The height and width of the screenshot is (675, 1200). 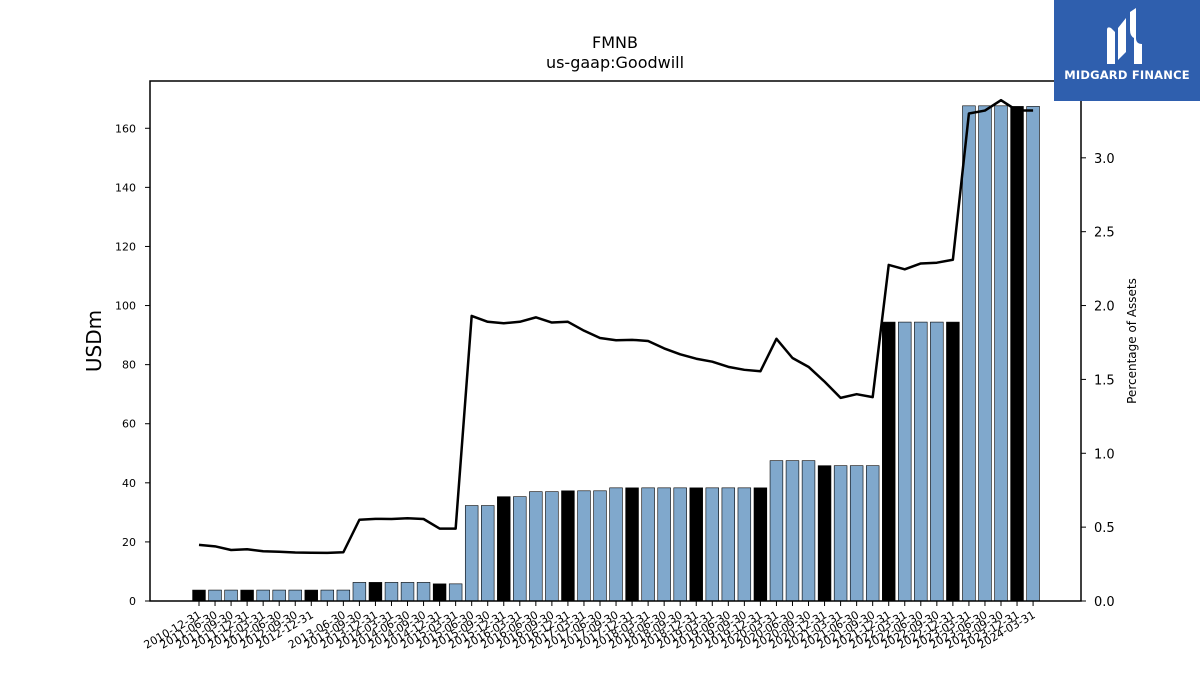 I want to click on y2-tick-label: 2.5, so click(x=1104, y=233).